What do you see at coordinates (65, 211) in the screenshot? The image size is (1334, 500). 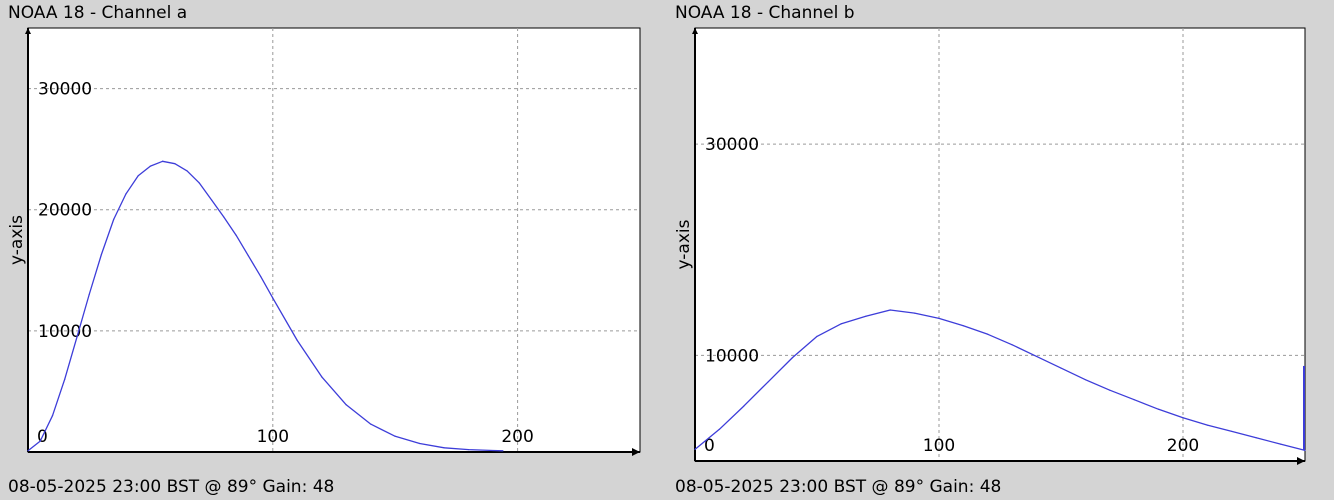 I see `y-tick-label: 20000` at bounding box center [65, 211].